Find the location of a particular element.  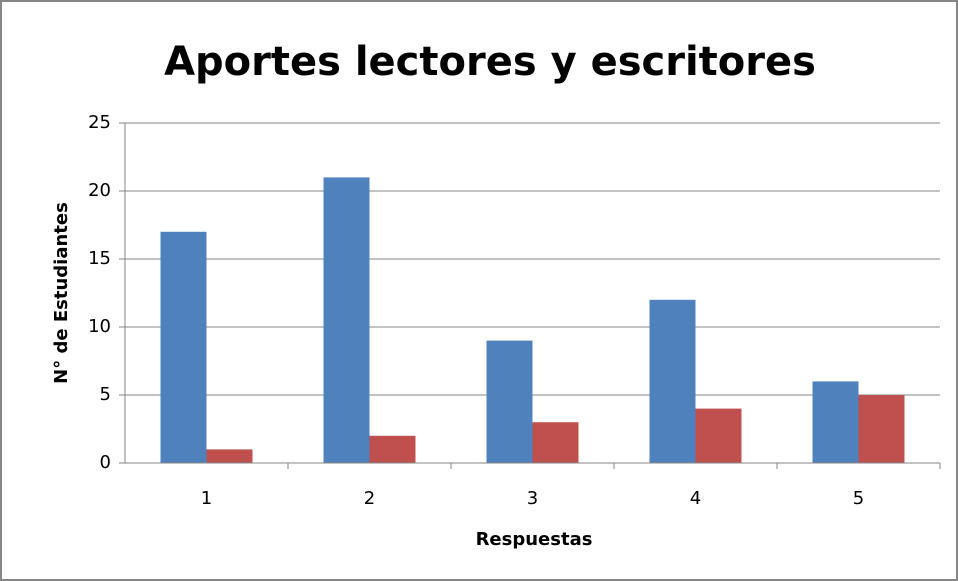

y-tick-label: 25 is located at coordinates (99, 122).